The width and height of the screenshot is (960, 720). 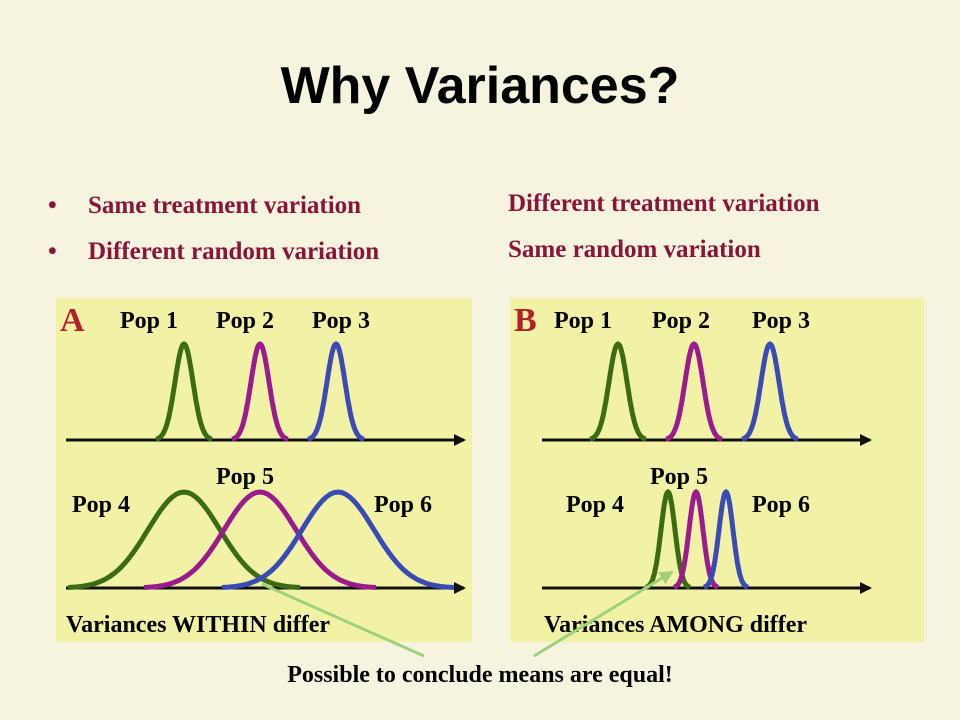 What do you see at coordinates (770, 391) in the screenshot?
I see `panel-b-pop3-curve` at bounding box center [770, 391].